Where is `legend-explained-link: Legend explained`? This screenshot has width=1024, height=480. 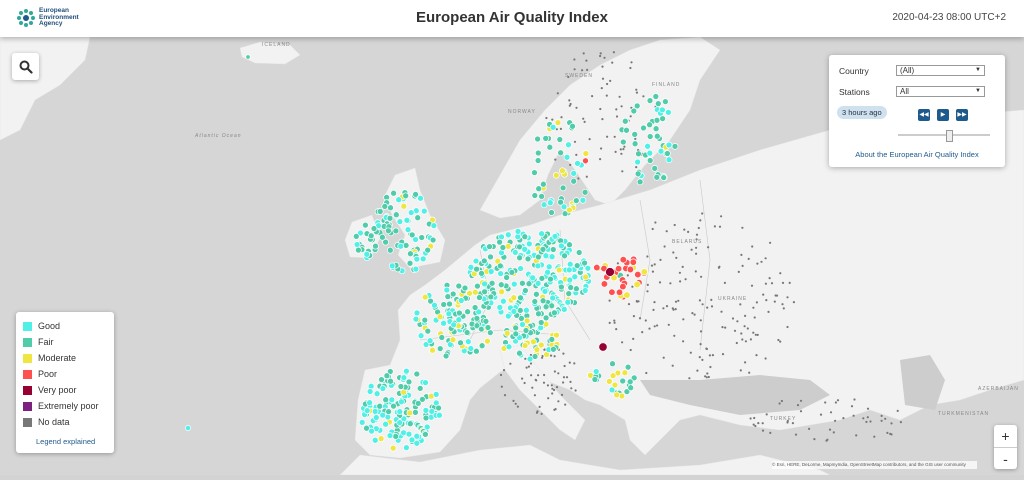
legend-explained-link: Legend explained is located at coordinates (66, 441).